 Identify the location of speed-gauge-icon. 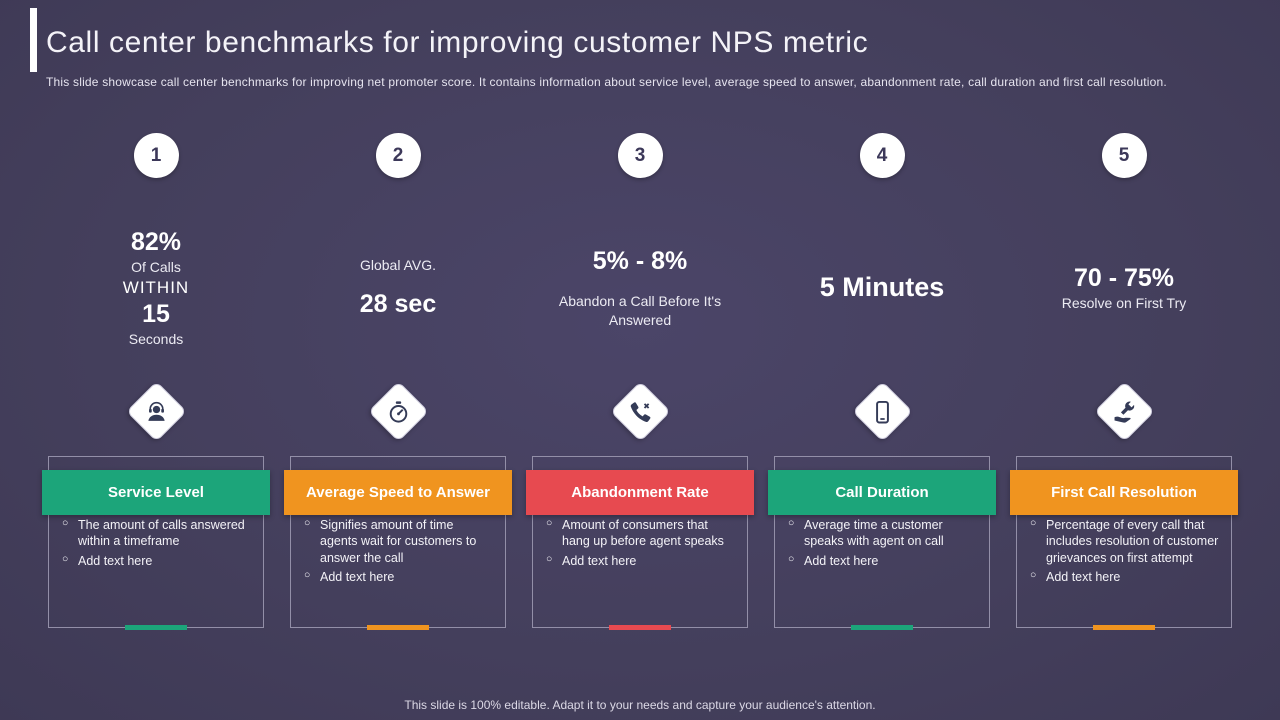
(398, 411).